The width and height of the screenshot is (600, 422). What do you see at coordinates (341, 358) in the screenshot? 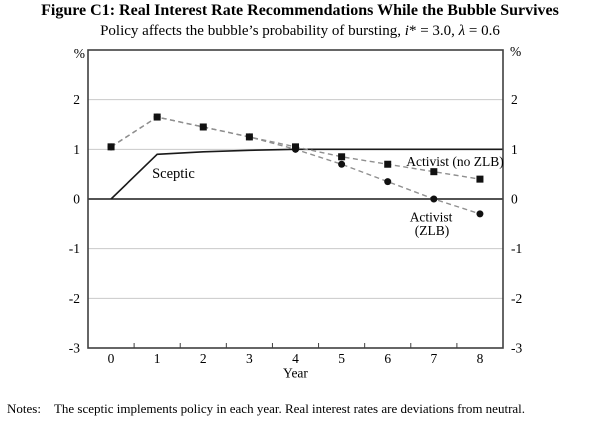
I see `x-axis-label: 5` at bounding box center [341, 358].